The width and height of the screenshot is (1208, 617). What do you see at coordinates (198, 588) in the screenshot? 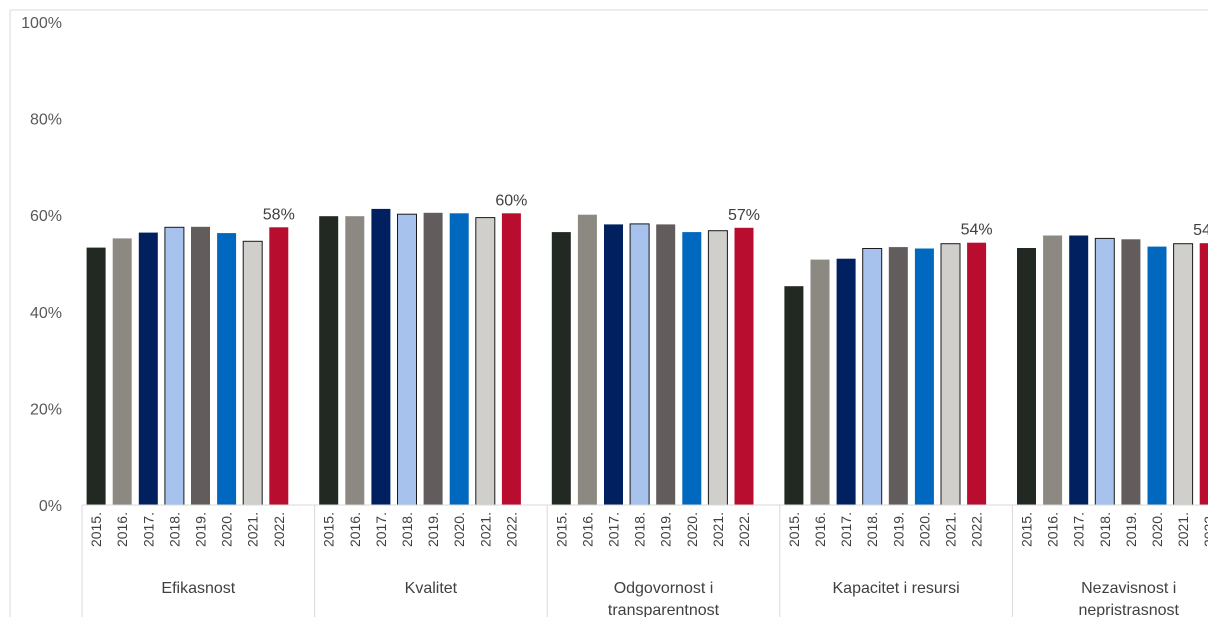
I see `category-label: Efikasnost` at bounding box center [198, 588].